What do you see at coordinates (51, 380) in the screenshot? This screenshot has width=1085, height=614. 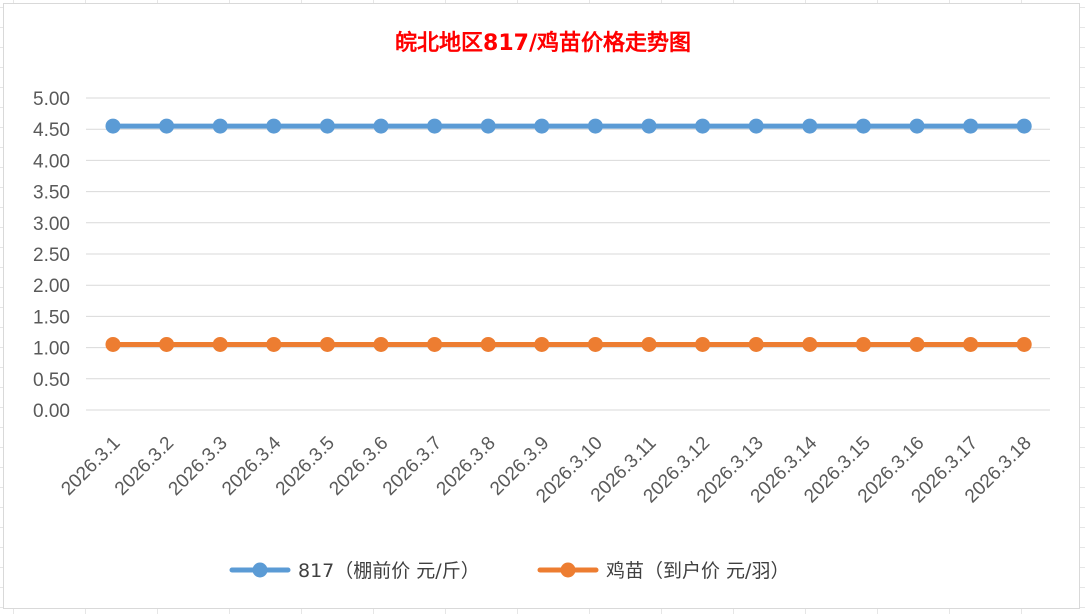 I see `y-tick-label: 0.50` at bounding box center [51, 380].